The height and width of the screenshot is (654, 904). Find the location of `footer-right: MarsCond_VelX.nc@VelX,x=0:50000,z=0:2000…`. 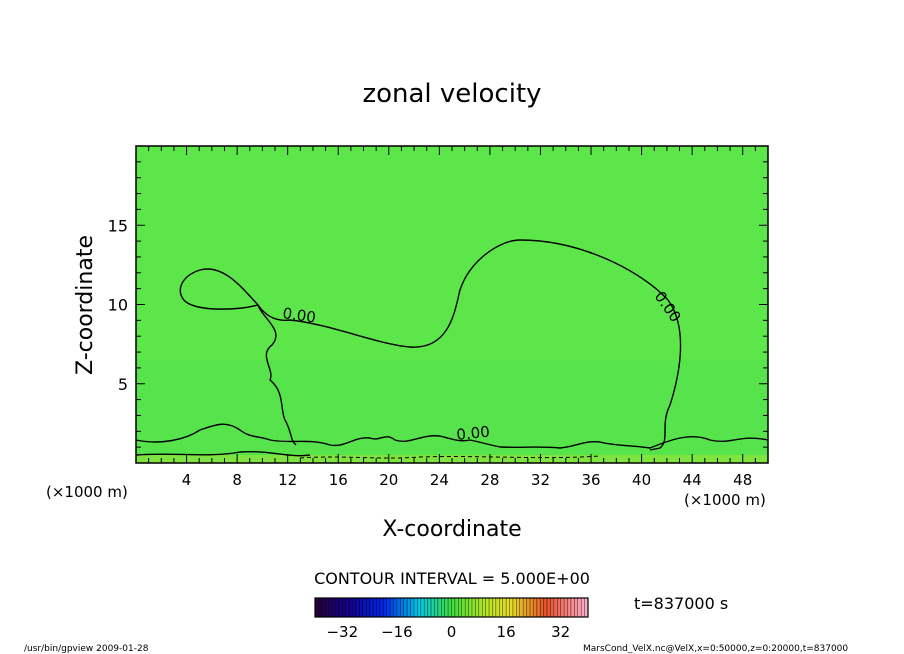

footer-right: MarsCond_VelX.nc@VelX,x=0:50000,z=0:2000… is located at coordinates (715, 649).